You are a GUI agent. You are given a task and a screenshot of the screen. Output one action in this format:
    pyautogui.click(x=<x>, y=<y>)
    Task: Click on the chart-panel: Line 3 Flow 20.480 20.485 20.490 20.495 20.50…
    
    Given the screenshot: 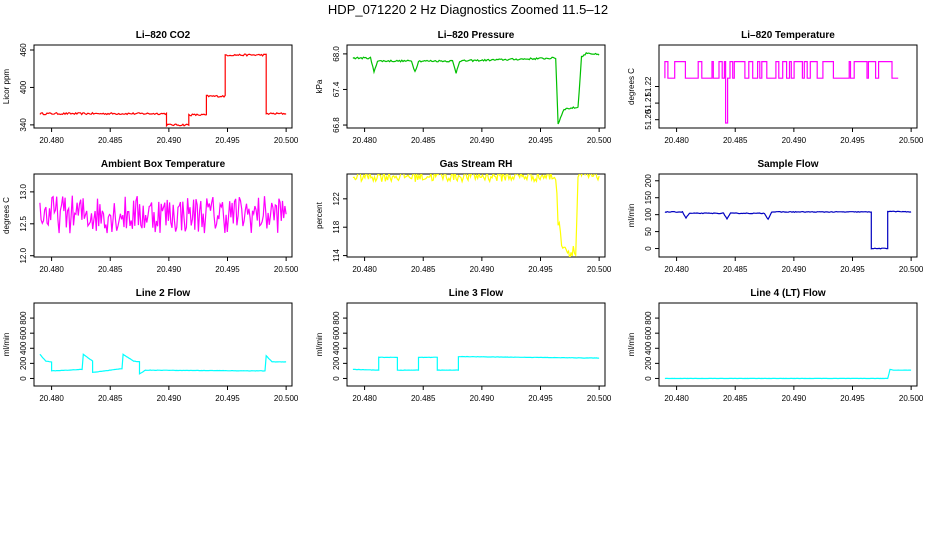 What is the action you would take?
    pyautogui.click(x=463, y=345)
    